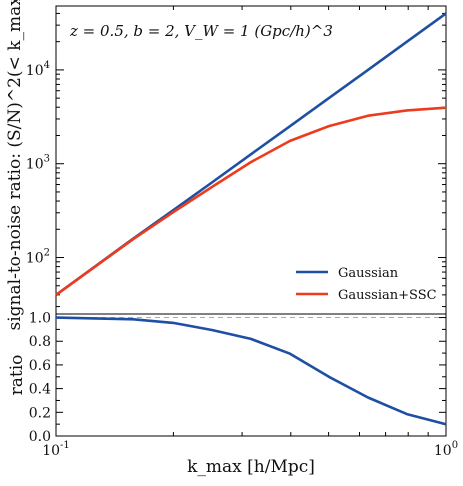 Image resolution: width=463 pixels, height=486 pixels. What do you see at coordinates (387, 295) in the screenshot?
I see `legend-label: Gaussian+SSC` at bounding box center [387, 295].